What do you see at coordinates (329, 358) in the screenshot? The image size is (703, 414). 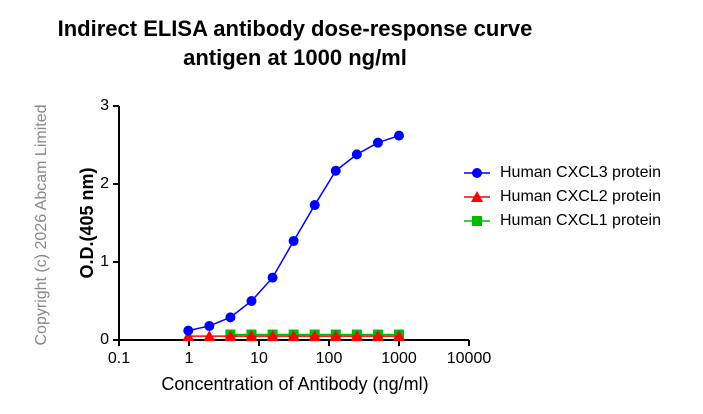 I see `x-tick-label: 100` at bounding box center [329, 358].